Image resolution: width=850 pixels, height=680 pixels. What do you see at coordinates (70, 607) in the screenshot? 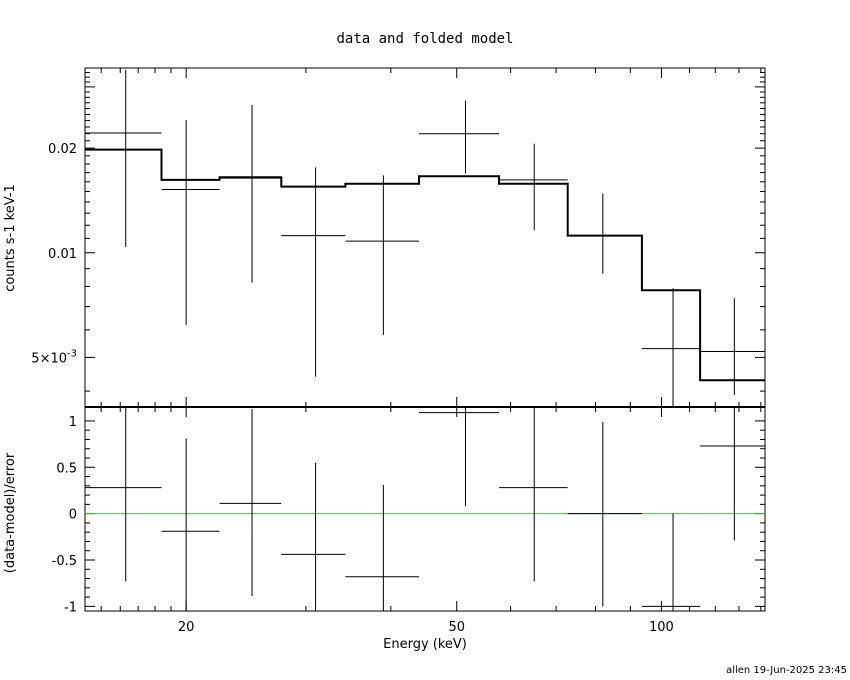
I see `bottom-y-tick-label: -1` at bounding box center [70, 607].